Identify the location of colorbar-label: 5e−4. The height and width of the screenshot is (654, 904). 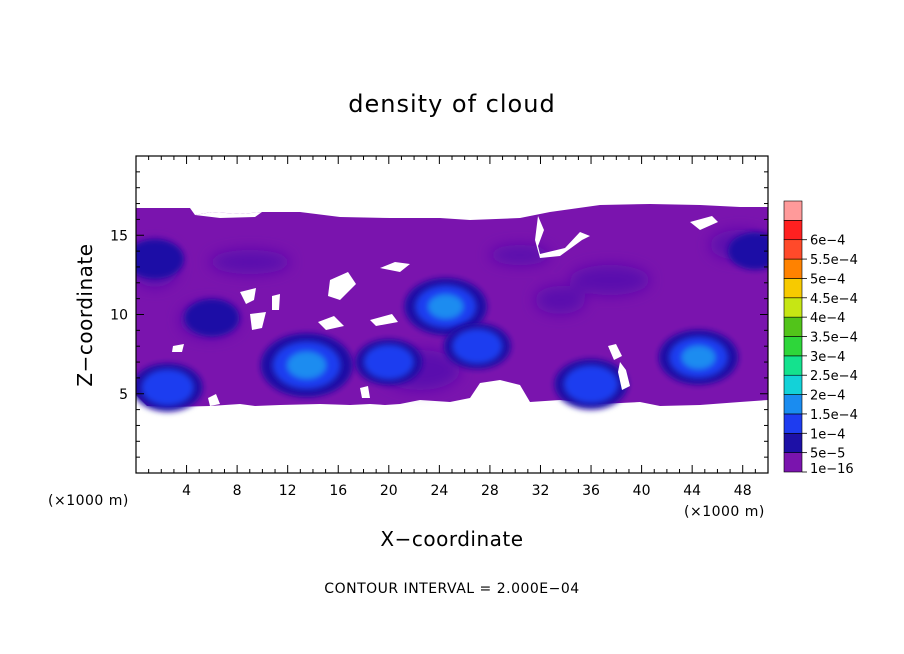
(827, 279).